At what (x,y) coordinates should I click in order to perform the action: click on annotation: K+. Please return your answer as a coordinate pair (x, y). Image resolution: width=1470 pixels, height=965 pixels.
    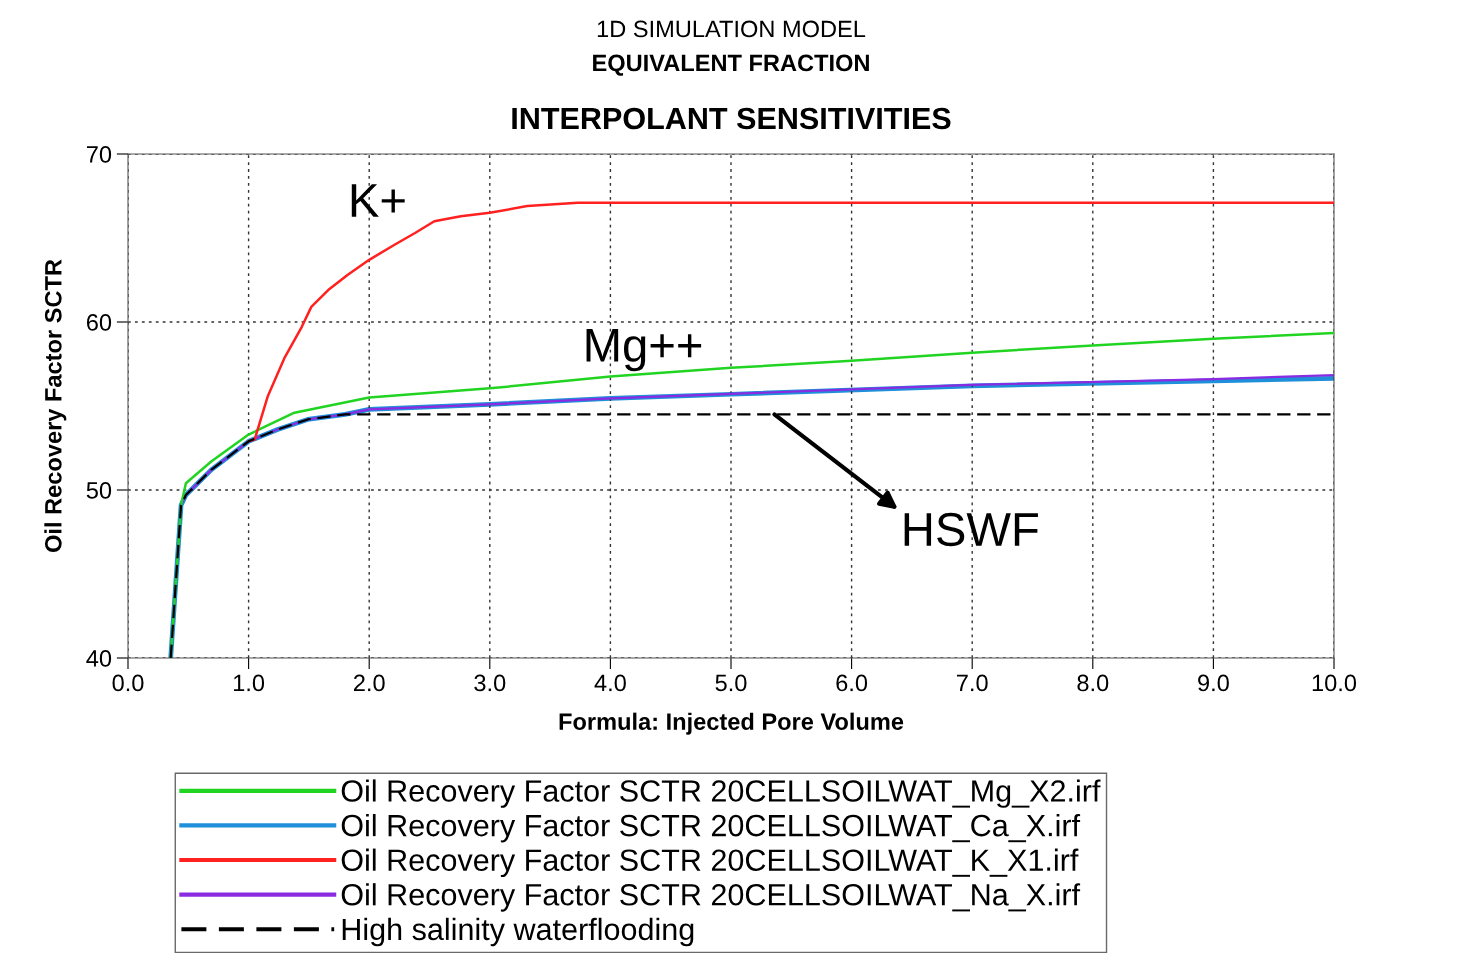
    Looking at the image, I should click on (378, 200).